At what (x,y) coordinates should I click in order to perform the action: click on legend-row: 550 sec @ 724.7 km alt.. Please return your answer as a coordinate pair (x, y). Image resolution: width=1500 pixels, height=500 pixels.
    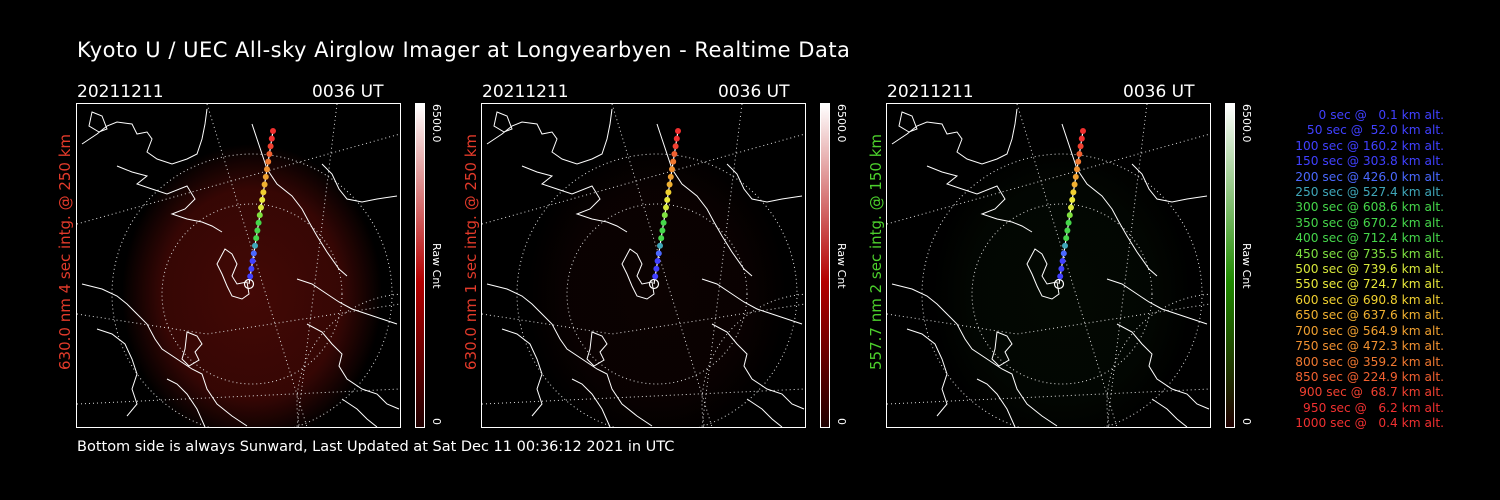
    Looking at the image, I should click on (1367, 284).